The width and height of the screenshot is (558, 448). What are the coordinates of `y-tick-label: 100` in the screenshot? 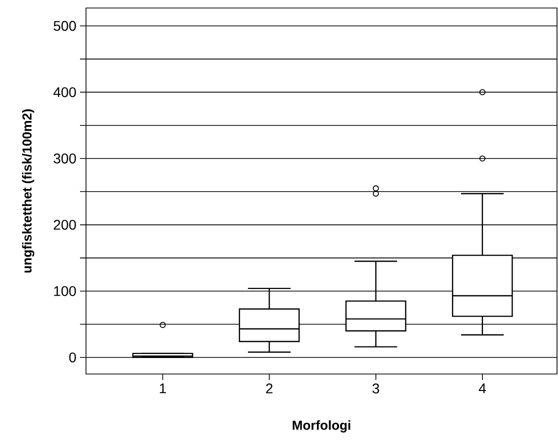 It's located at (65, 291).